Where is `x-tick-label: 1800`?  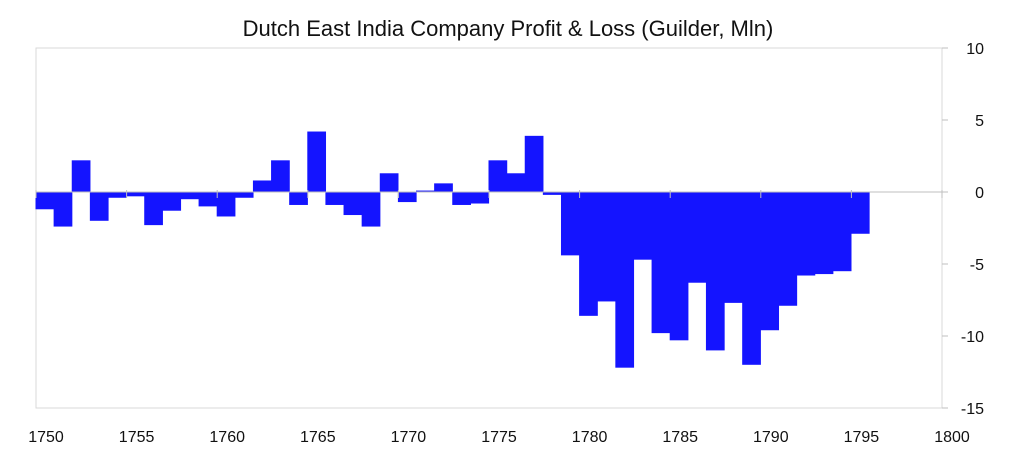
x-tick-label: 1800 is located at coordinates (952, 437).